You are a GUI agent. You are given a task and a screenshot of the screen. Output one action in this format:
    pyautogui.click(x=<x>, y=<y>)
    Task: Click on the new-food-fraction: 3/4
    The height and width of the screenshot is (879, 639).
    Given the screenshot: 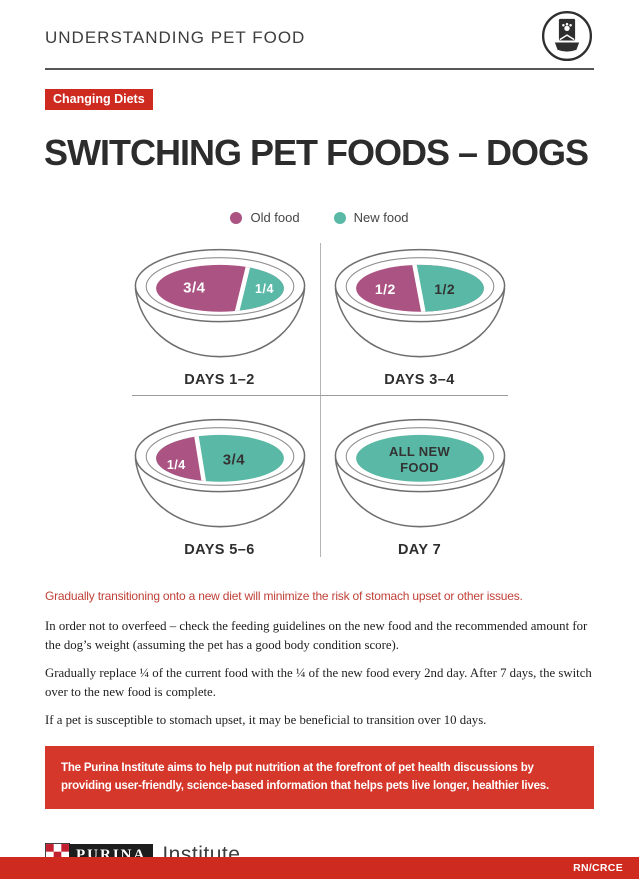 What is the action you would take?
    pyautogui.click(x=234, y=460)
    